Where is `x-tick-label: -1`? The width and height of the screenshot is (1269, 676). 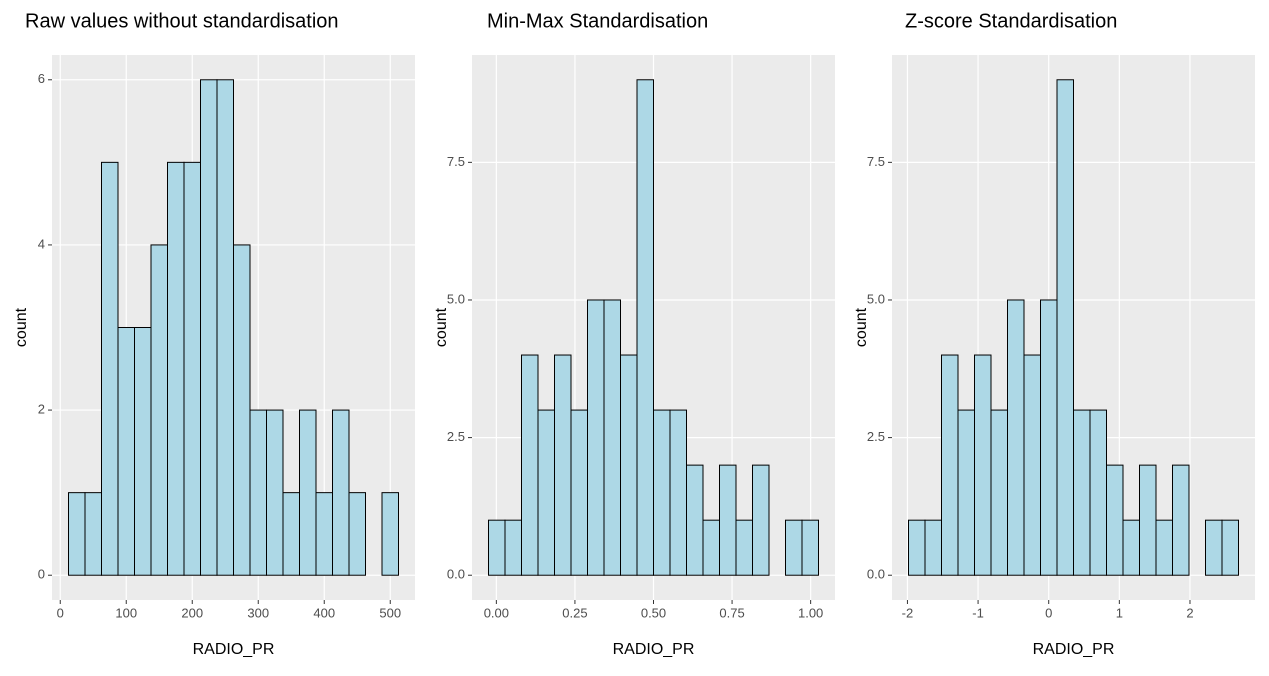 x-tick-label: -1 is located at coordinates (978, 612).